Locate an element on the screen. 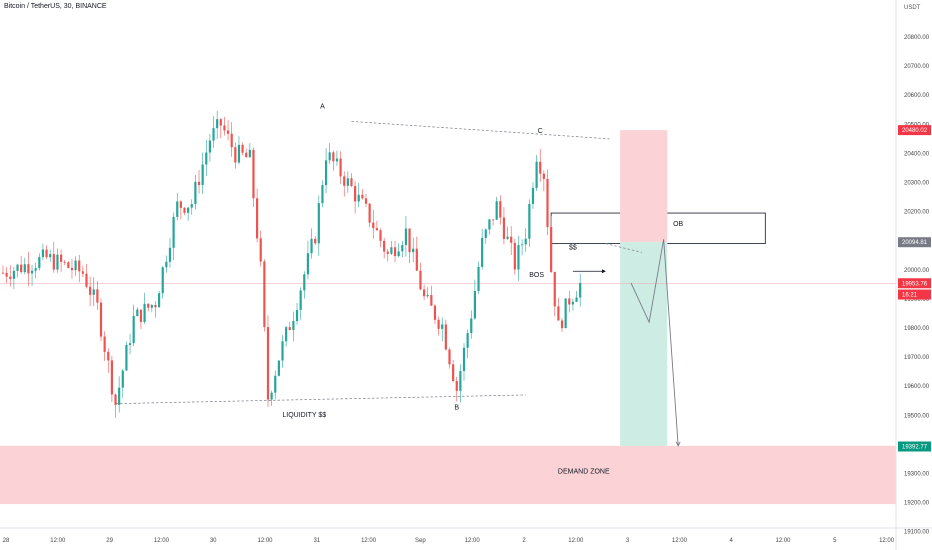  equal-highs-line is located at coordinates (623, 248).